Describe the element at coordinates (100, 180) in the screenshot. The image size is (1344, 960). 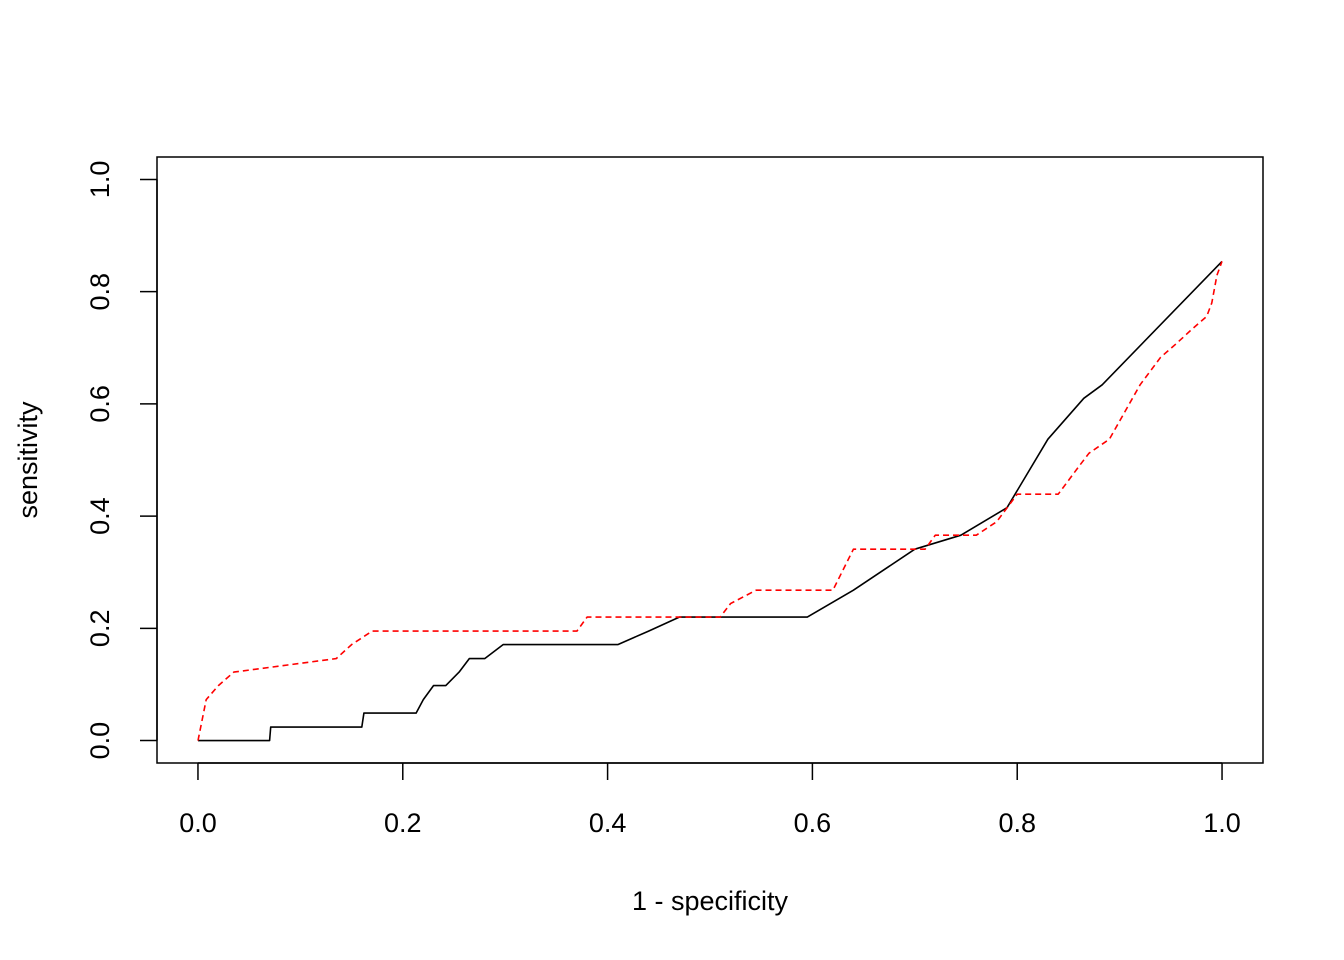
I see `y-tick-label: 1.0` at that location.